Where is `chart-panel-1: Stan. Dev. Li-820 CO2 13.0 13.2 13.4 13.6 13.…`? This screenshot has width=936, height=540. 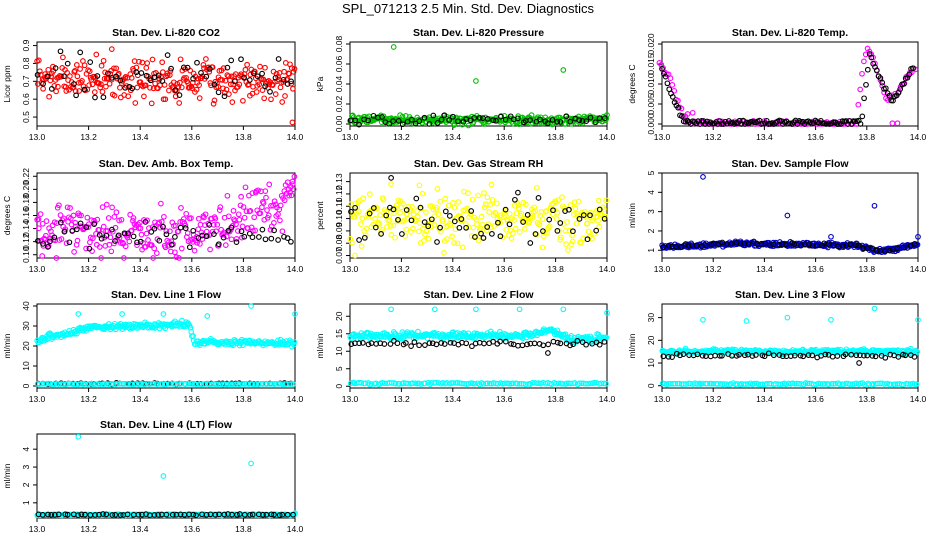
chart-panel-1: Stan. Dev. Li-820 CO2 13.0 13.2 13.4 13.6 13.… is located at coordinates (153, 84).